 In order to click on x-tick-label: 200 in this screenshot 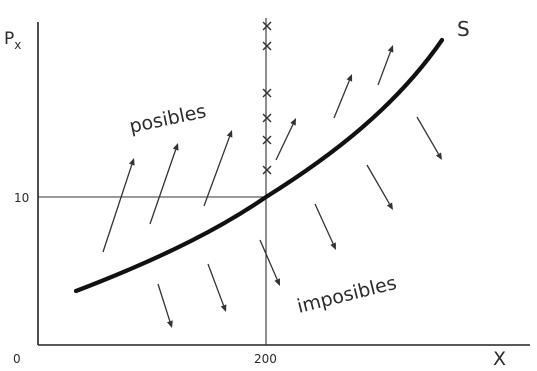, I will do `click(265, 359)`.